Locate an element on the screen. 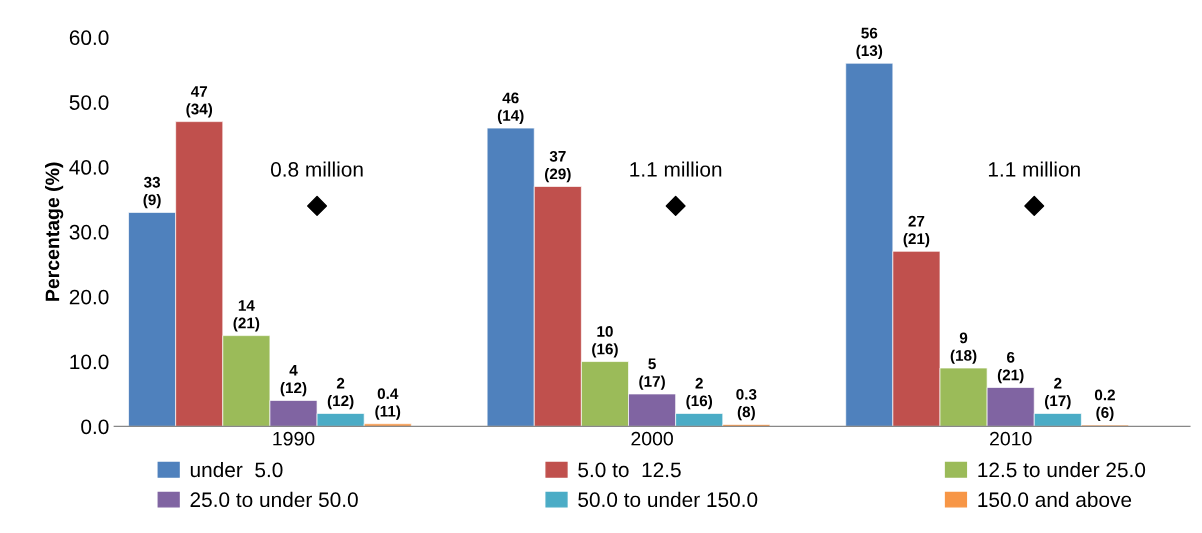 The image size is (1202, 533). legend-label: 12.5 to under 25.0 is located at coordinates (1062, 469).